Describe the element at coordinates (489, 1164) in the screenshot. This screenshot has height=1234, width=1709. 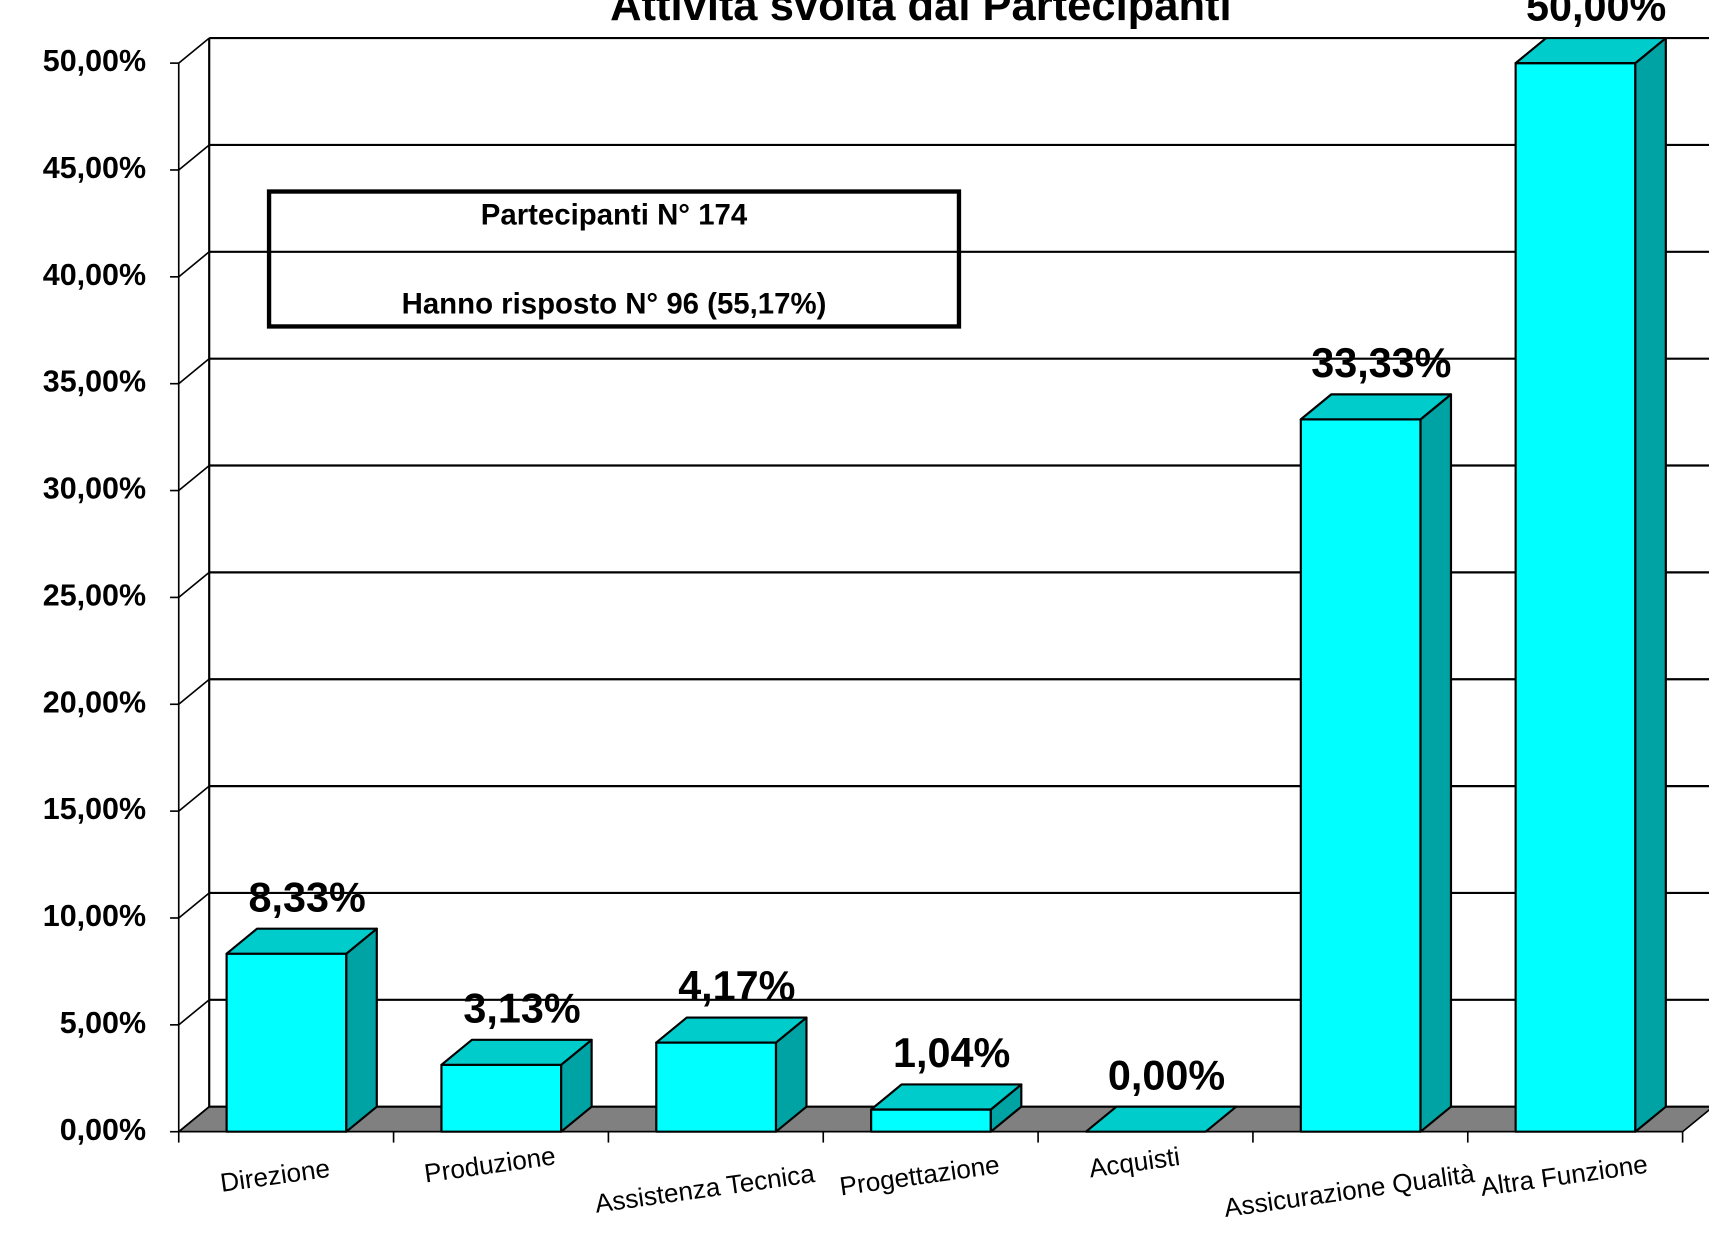
I see `x-tick-label: Produzione` at that location.